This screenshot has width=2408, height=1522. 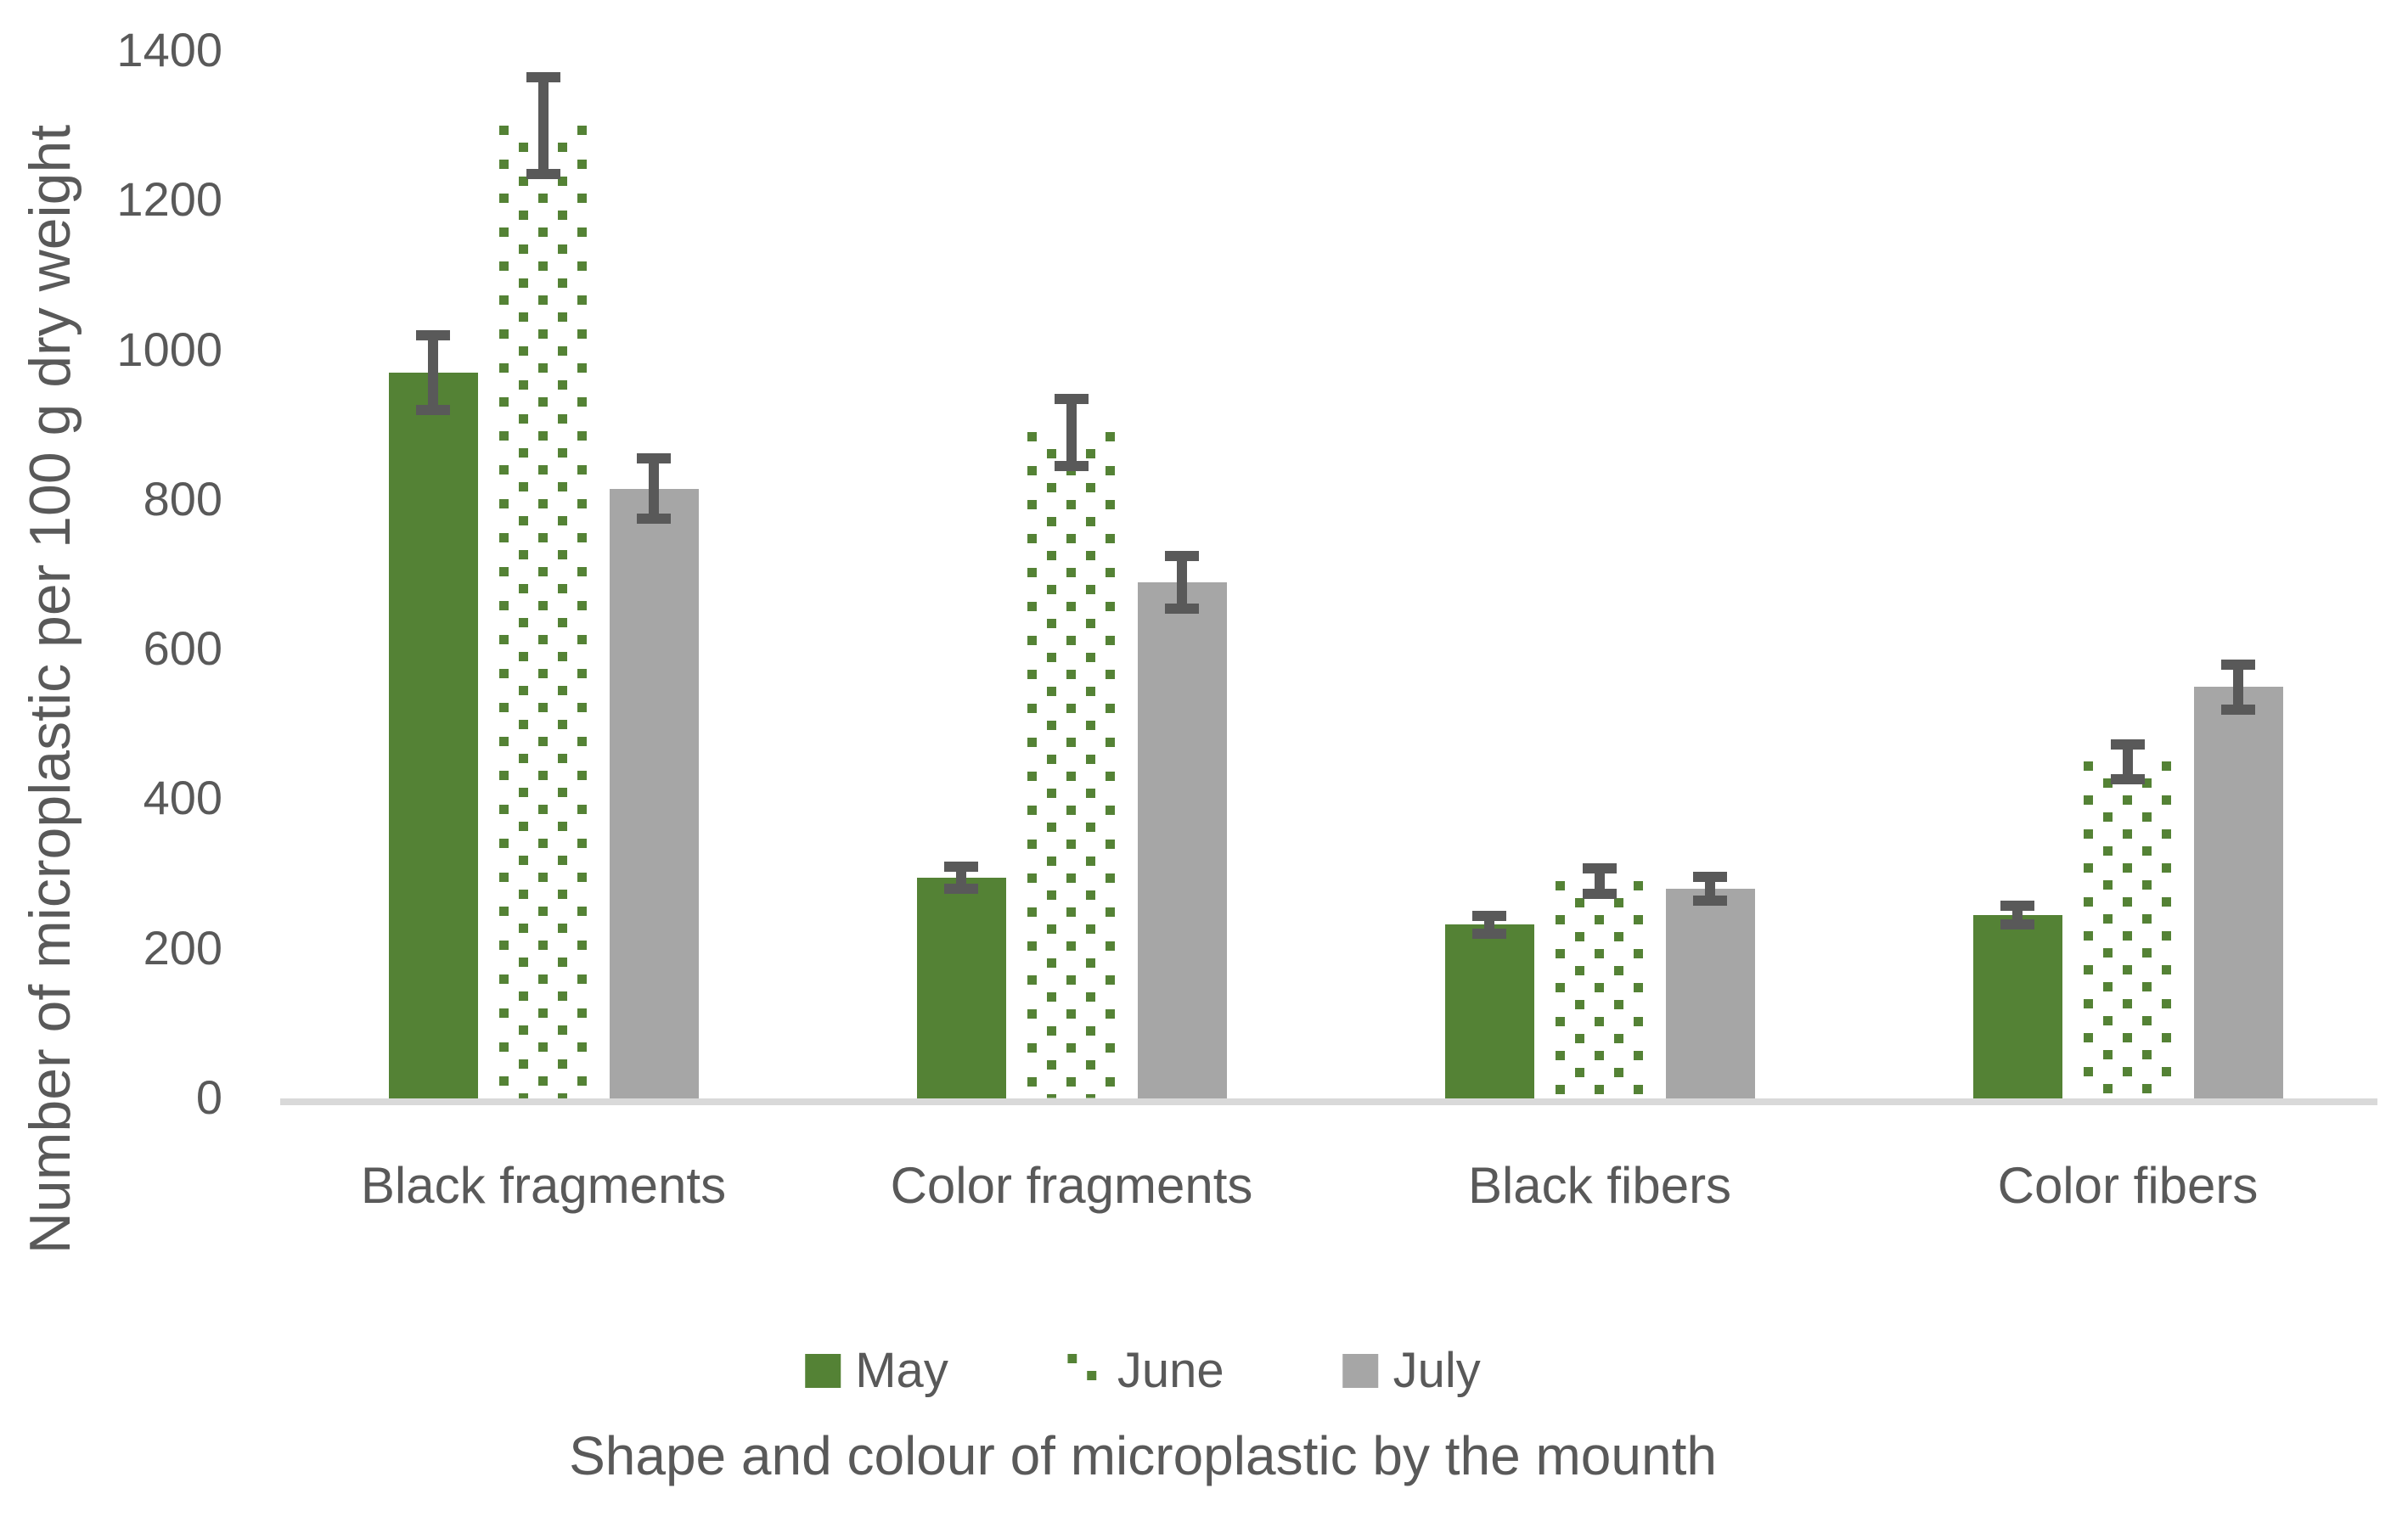 I want to click on legend-item-label: June, so click(x=1170, y=1370).